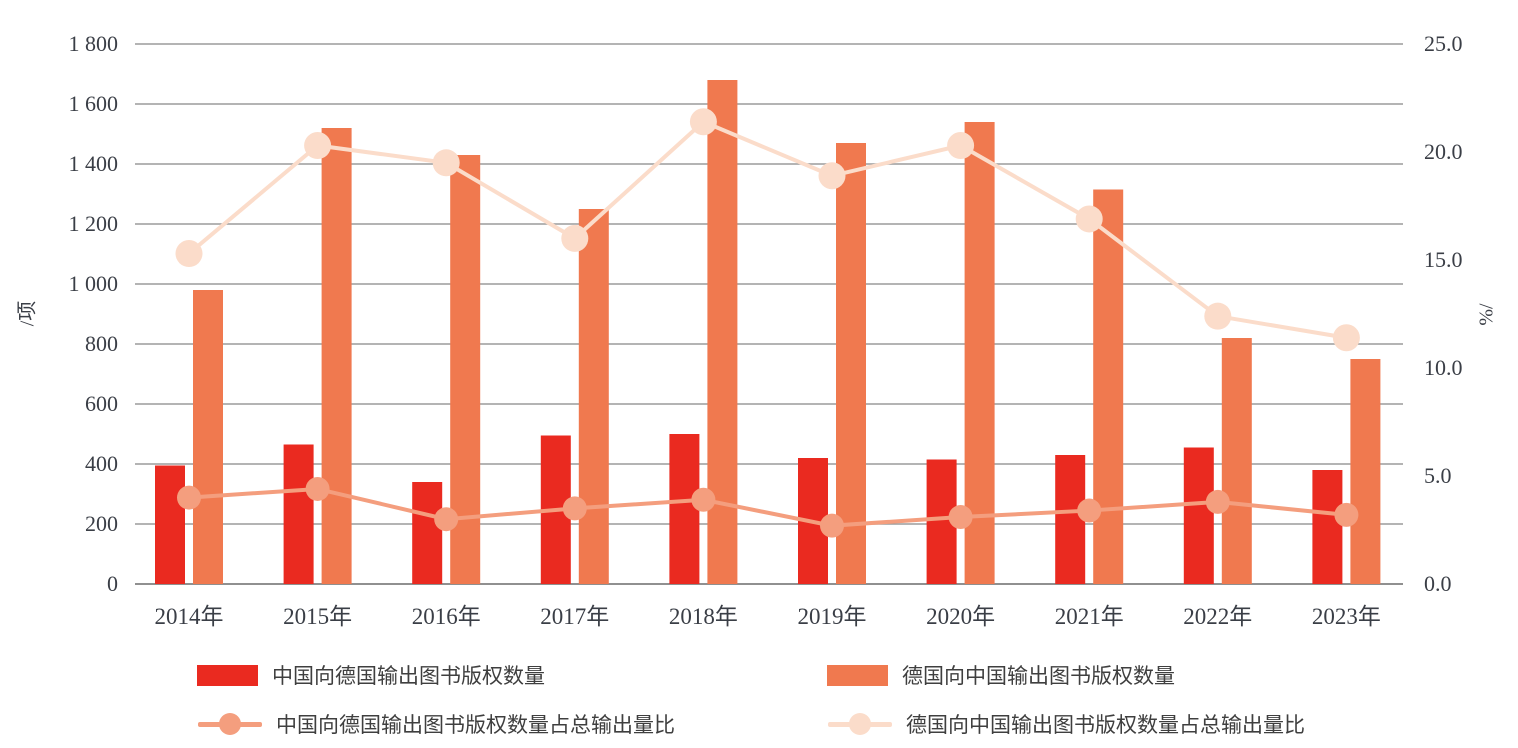  Describe the element at coordinates (832, 525) in the screenshot. I see `ratio-dot-china-to-germany-2019年` at that location.